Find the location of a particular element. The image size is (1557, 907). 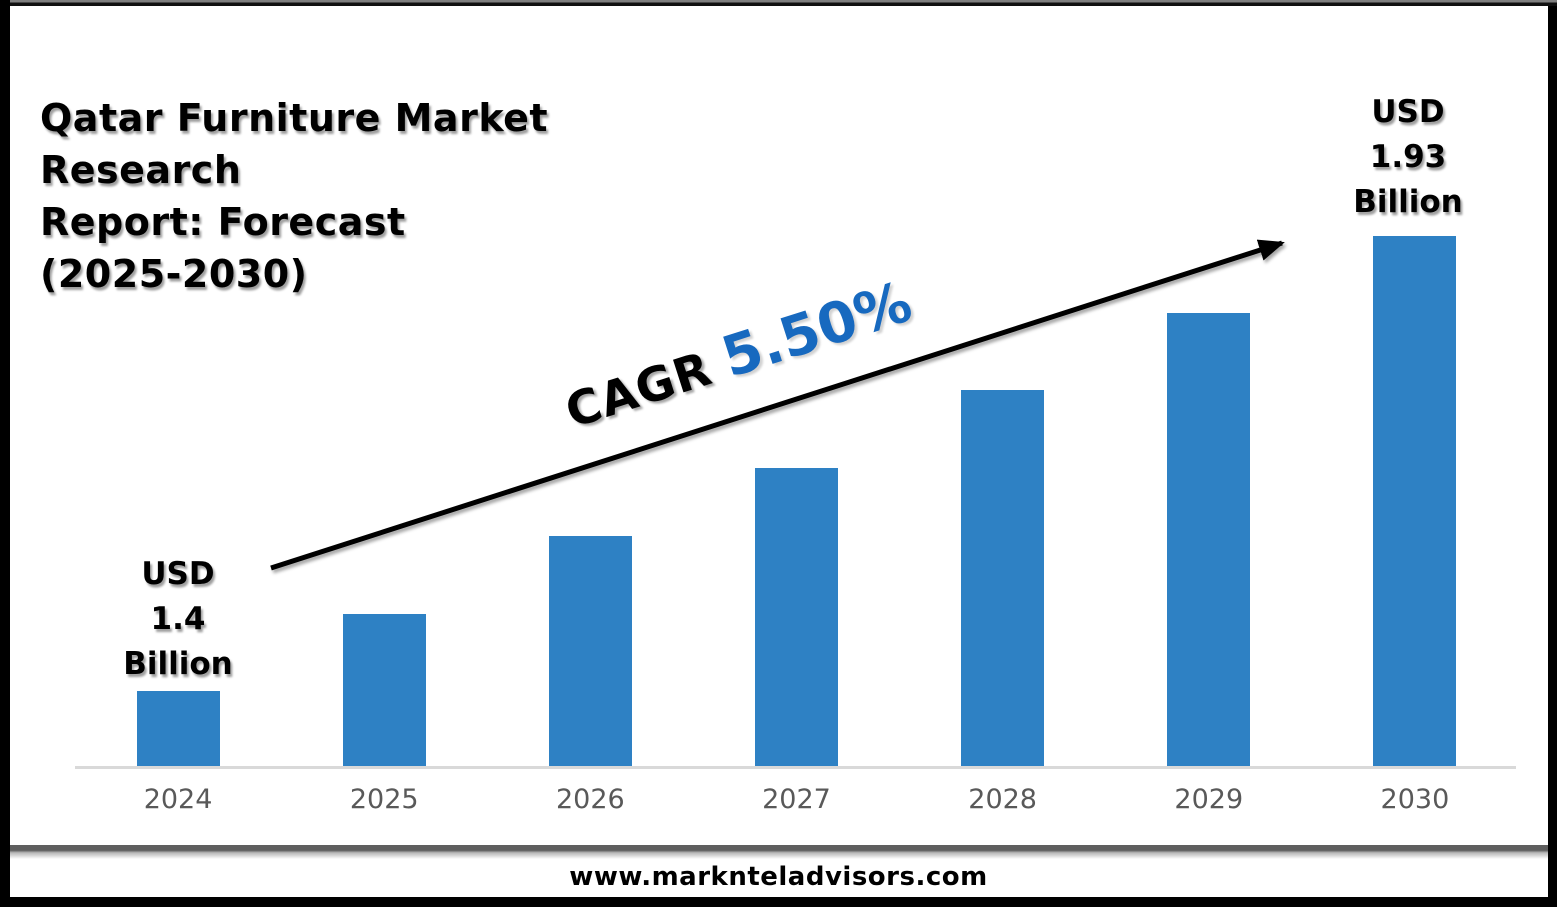

bar-2029 is located at coordinates (1209, 540).